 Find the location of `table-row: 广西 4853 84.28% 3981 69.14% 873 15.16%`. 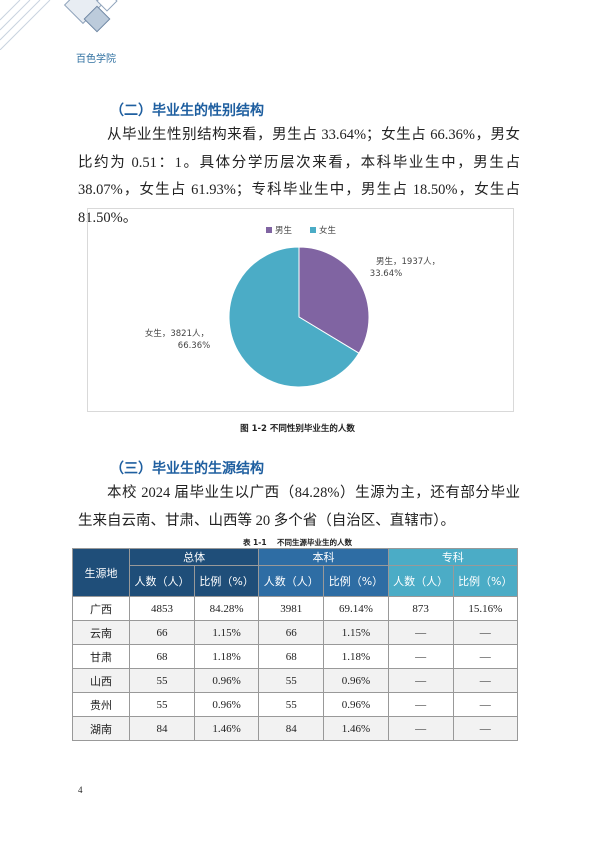

table-row: 广西 4853 84.28% 3981 69.14% 873 15.16% is located at coordinates (295, 608).